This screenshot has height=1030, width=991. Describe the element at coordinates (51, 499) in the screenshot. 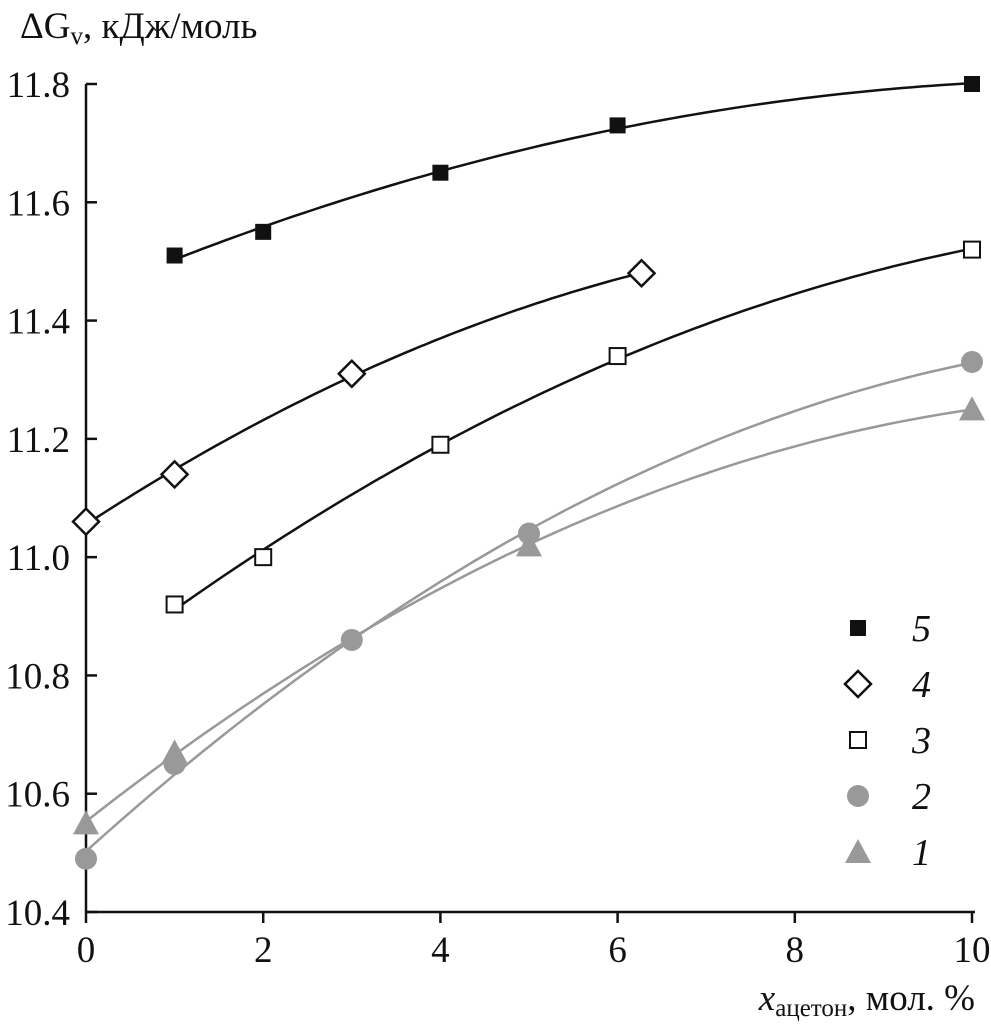

I see `y-ticks: 10.4 10.6 10.8 11.0 11.2 11.4 11.6 11.8` at that location.